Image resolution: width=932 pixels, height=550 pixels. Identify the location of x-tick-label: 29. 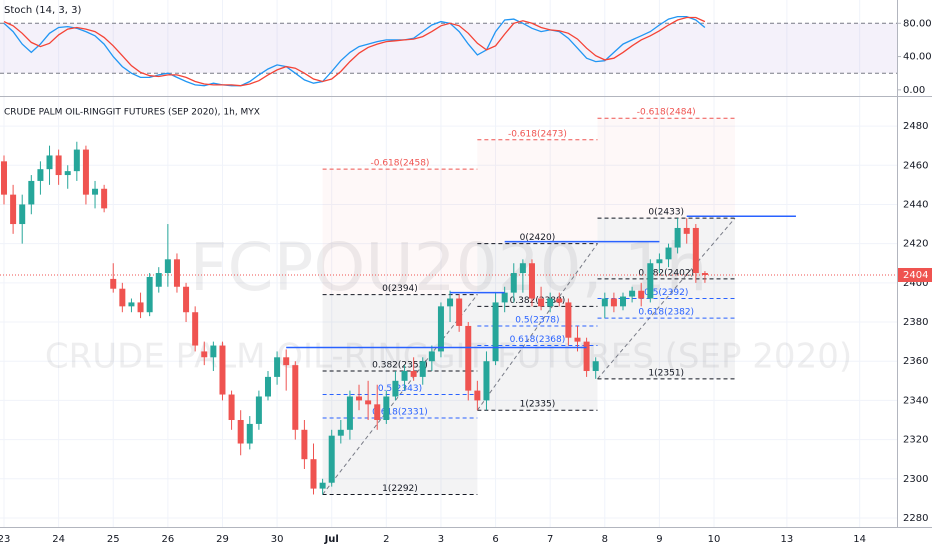
(222, 539).